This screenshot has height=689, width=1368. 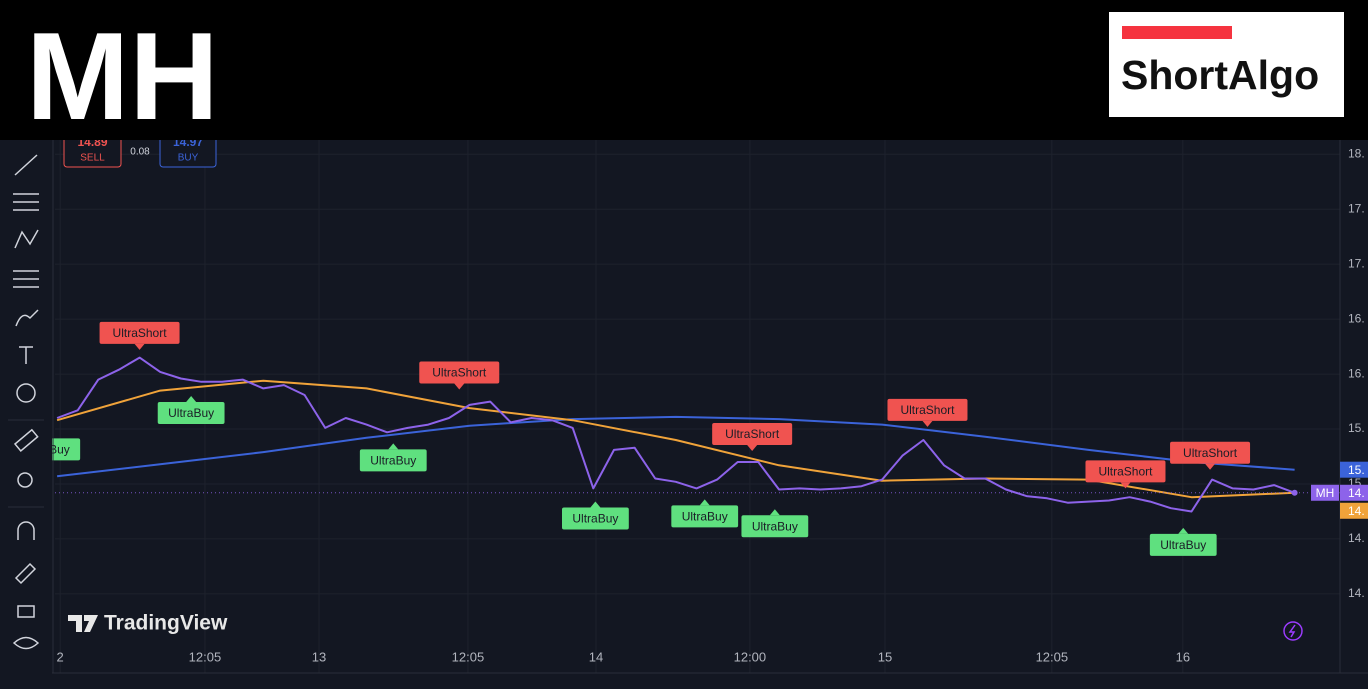 What do you see at coordinates (319, 656) in the screenshot?
I see `x-tick-label: 13` at bounding box center [319, 656].